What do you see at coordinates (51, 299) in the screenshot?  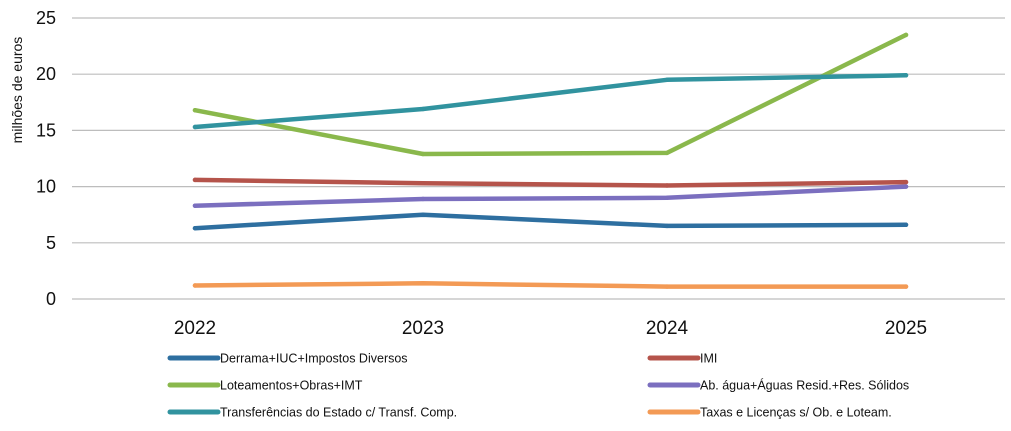 I see `y-tick-label: 0` at bounding box center [51, 299].